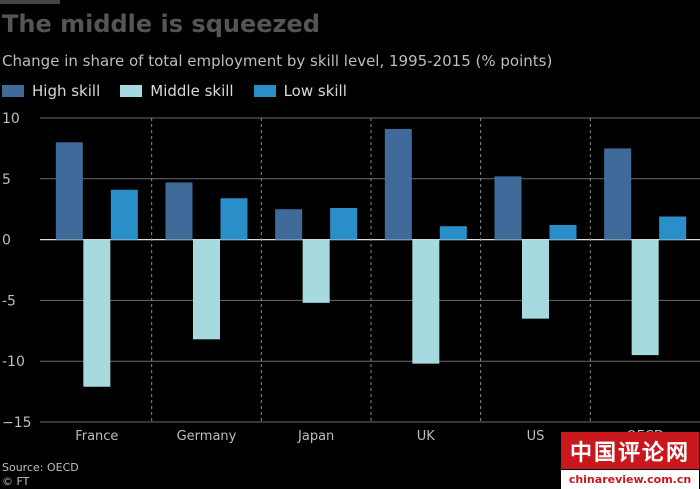  I want to click on y-tick-label: -5, so click(9, 301).